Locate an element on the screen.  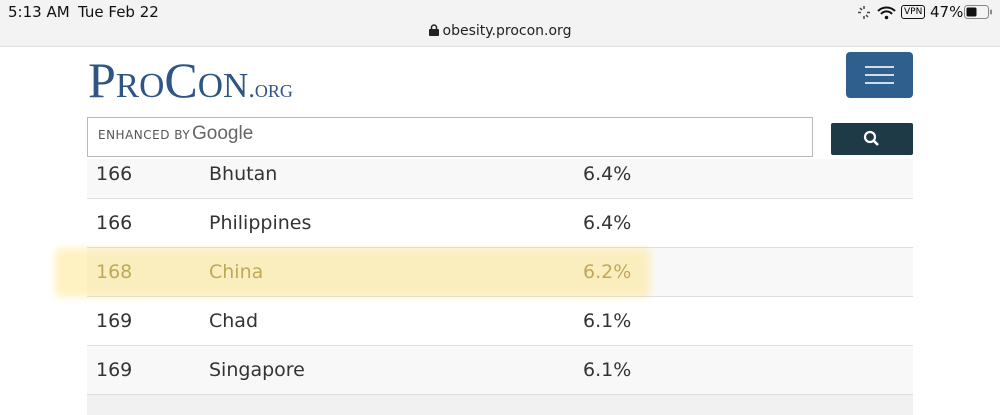
rate: 6.2% is located at coordinates (607, 272).